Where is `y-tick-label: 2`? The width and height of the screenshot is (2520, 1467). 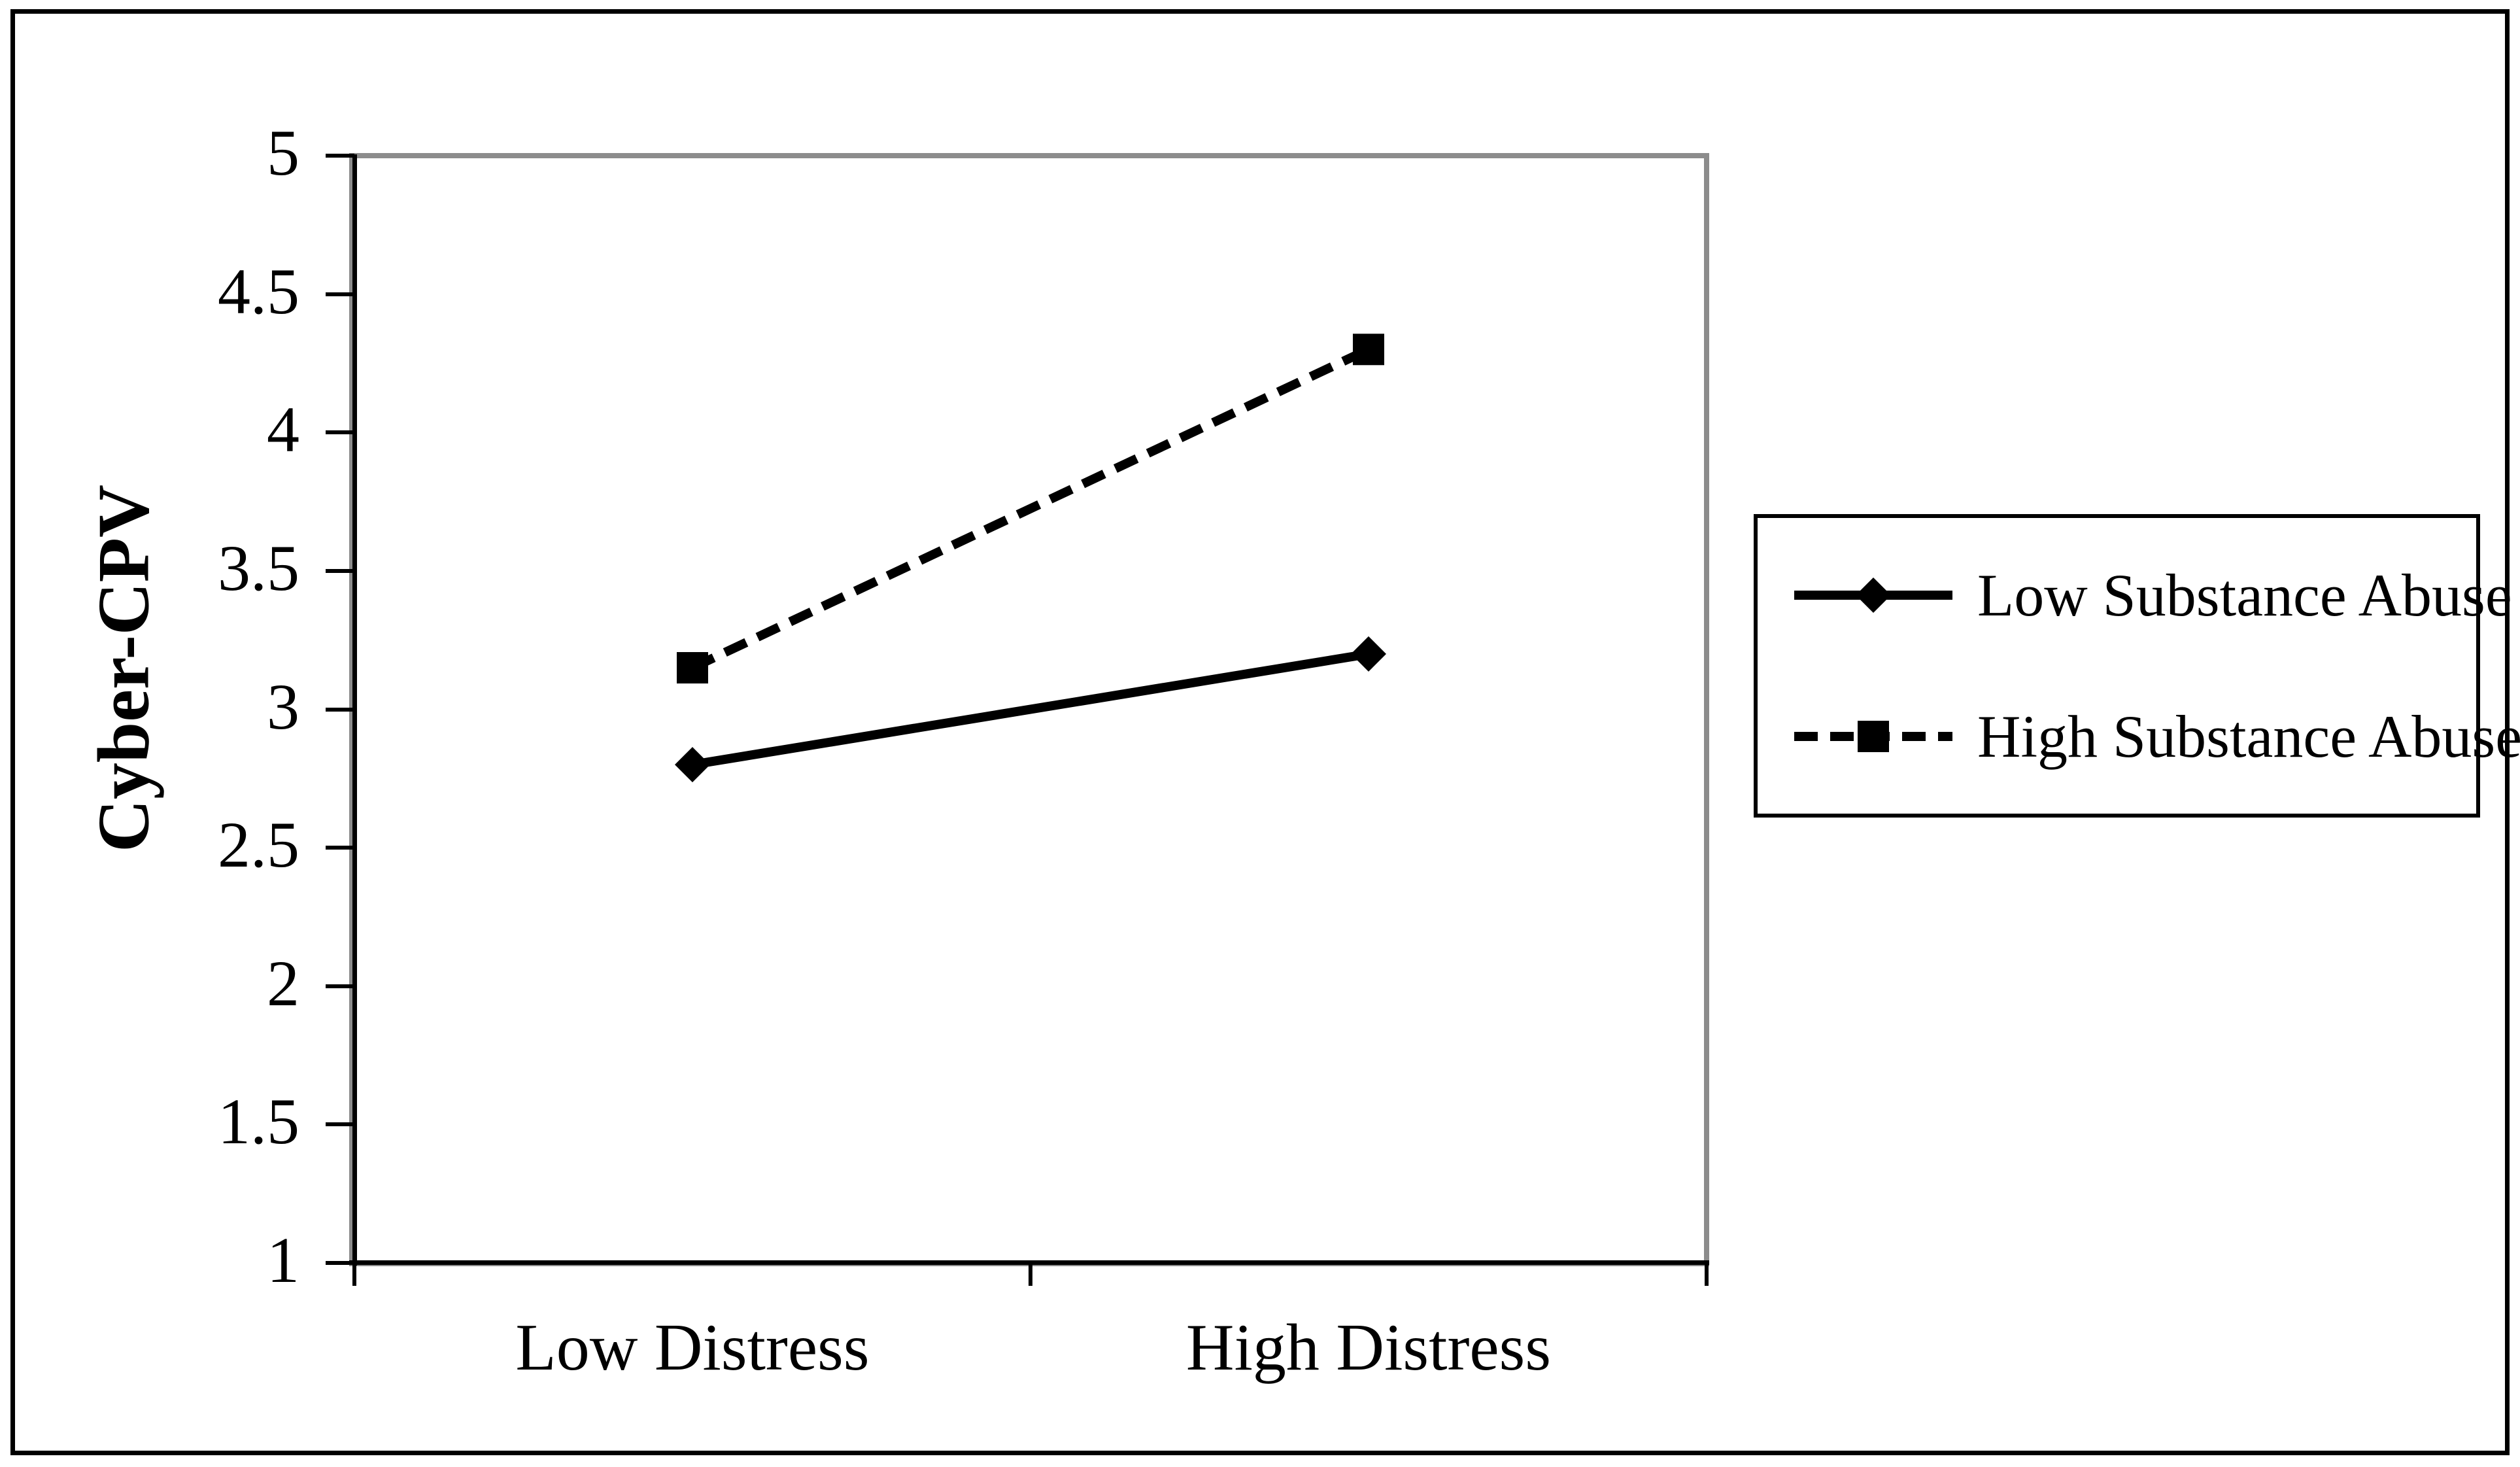 y-tick-label: 2 is located at coordinates (283, 983).